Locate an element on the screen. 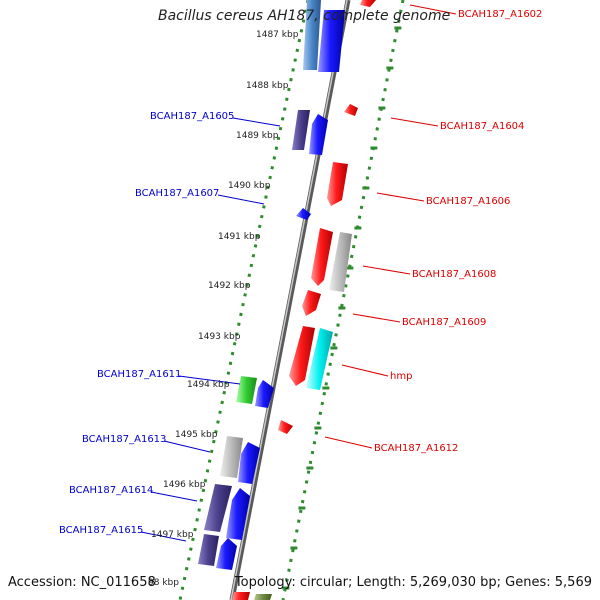  gene-label-plus: BCAH187_A1612 is located at coordinates (416, 448).